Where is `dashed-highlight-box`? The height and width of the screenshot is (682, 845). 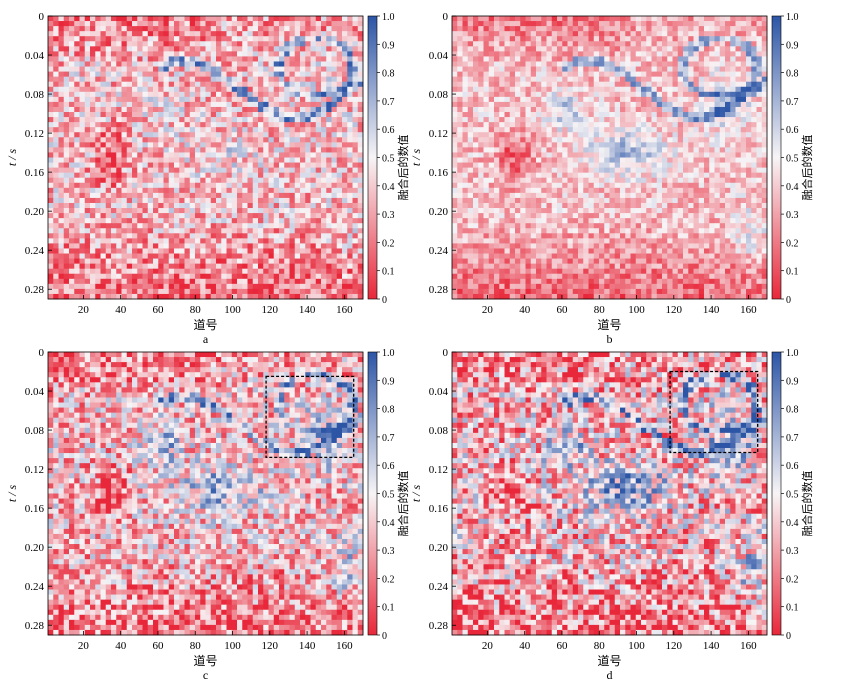 dashed-highlight-box is located at coordinates (714, 412).